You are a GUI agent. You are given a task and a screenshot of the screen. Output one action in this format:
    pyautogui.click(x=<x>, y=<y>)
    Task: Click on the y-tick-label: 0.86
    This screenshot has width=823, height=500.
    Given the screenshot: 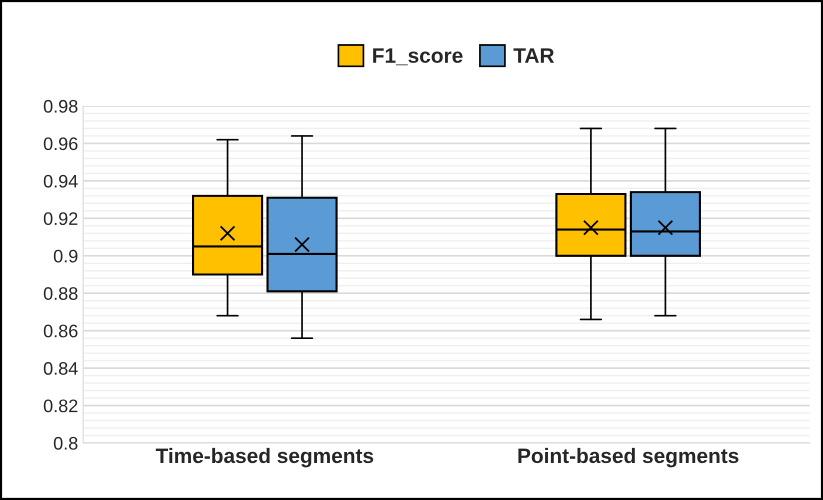 What is the action you would take?
    pyautogui.click(x=61, y=331)
    